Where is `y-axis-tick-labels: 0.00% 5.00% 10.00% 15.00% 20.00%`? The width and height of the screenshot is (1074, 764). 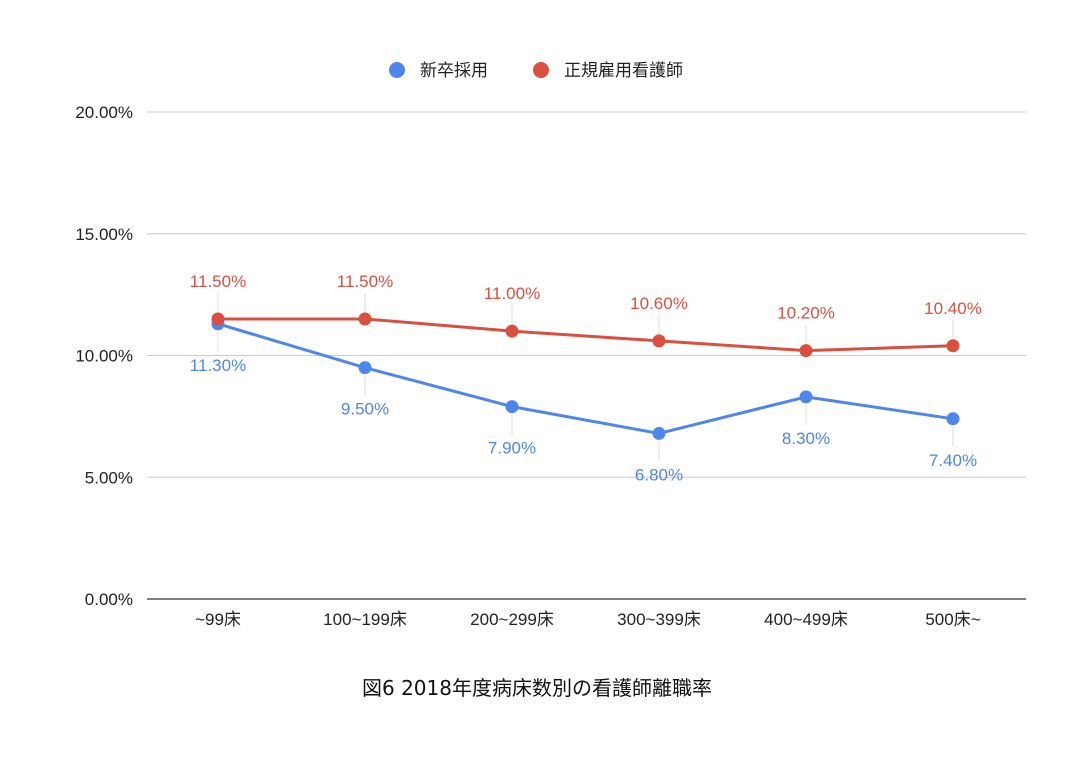
y-axis-tick-labels: 0.00% 5.00% 10.00% 15.00% 20.00% is located at coordinates (104, 356).